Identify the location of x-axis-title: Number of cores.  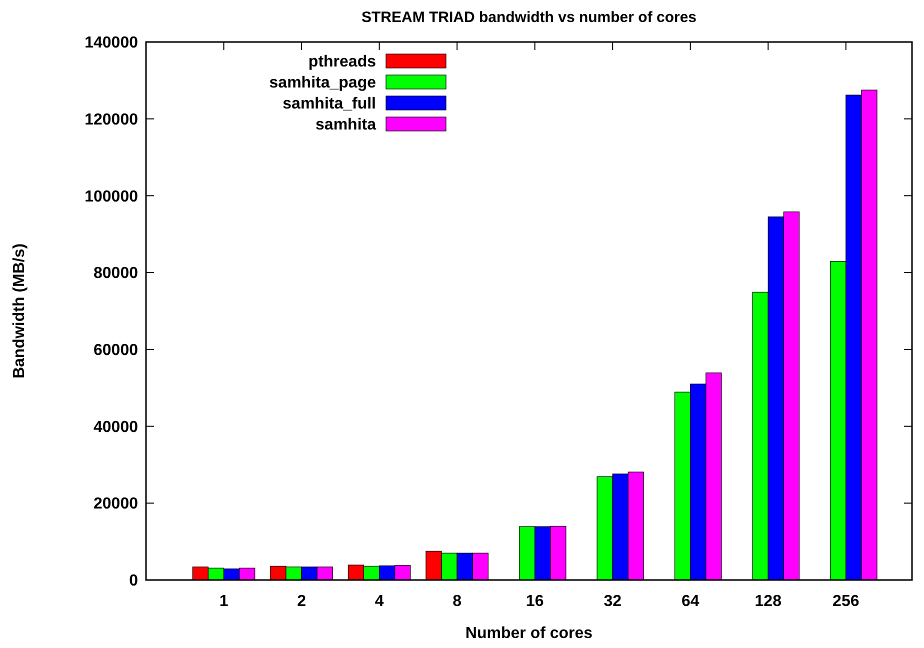
(529, 633).